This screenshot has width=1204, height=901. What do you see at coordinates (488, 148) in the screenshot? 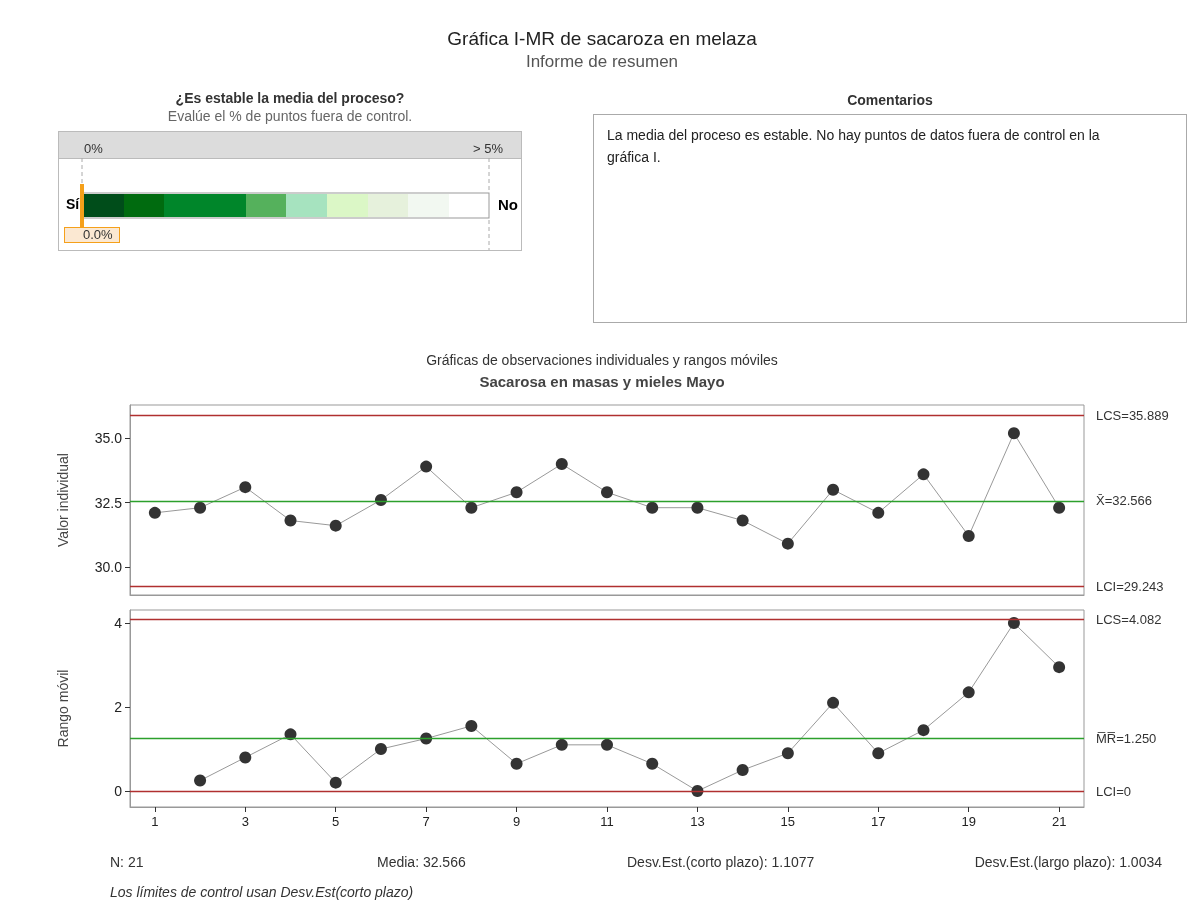
I see `text: > 5%` at bounding box center [488, 148].